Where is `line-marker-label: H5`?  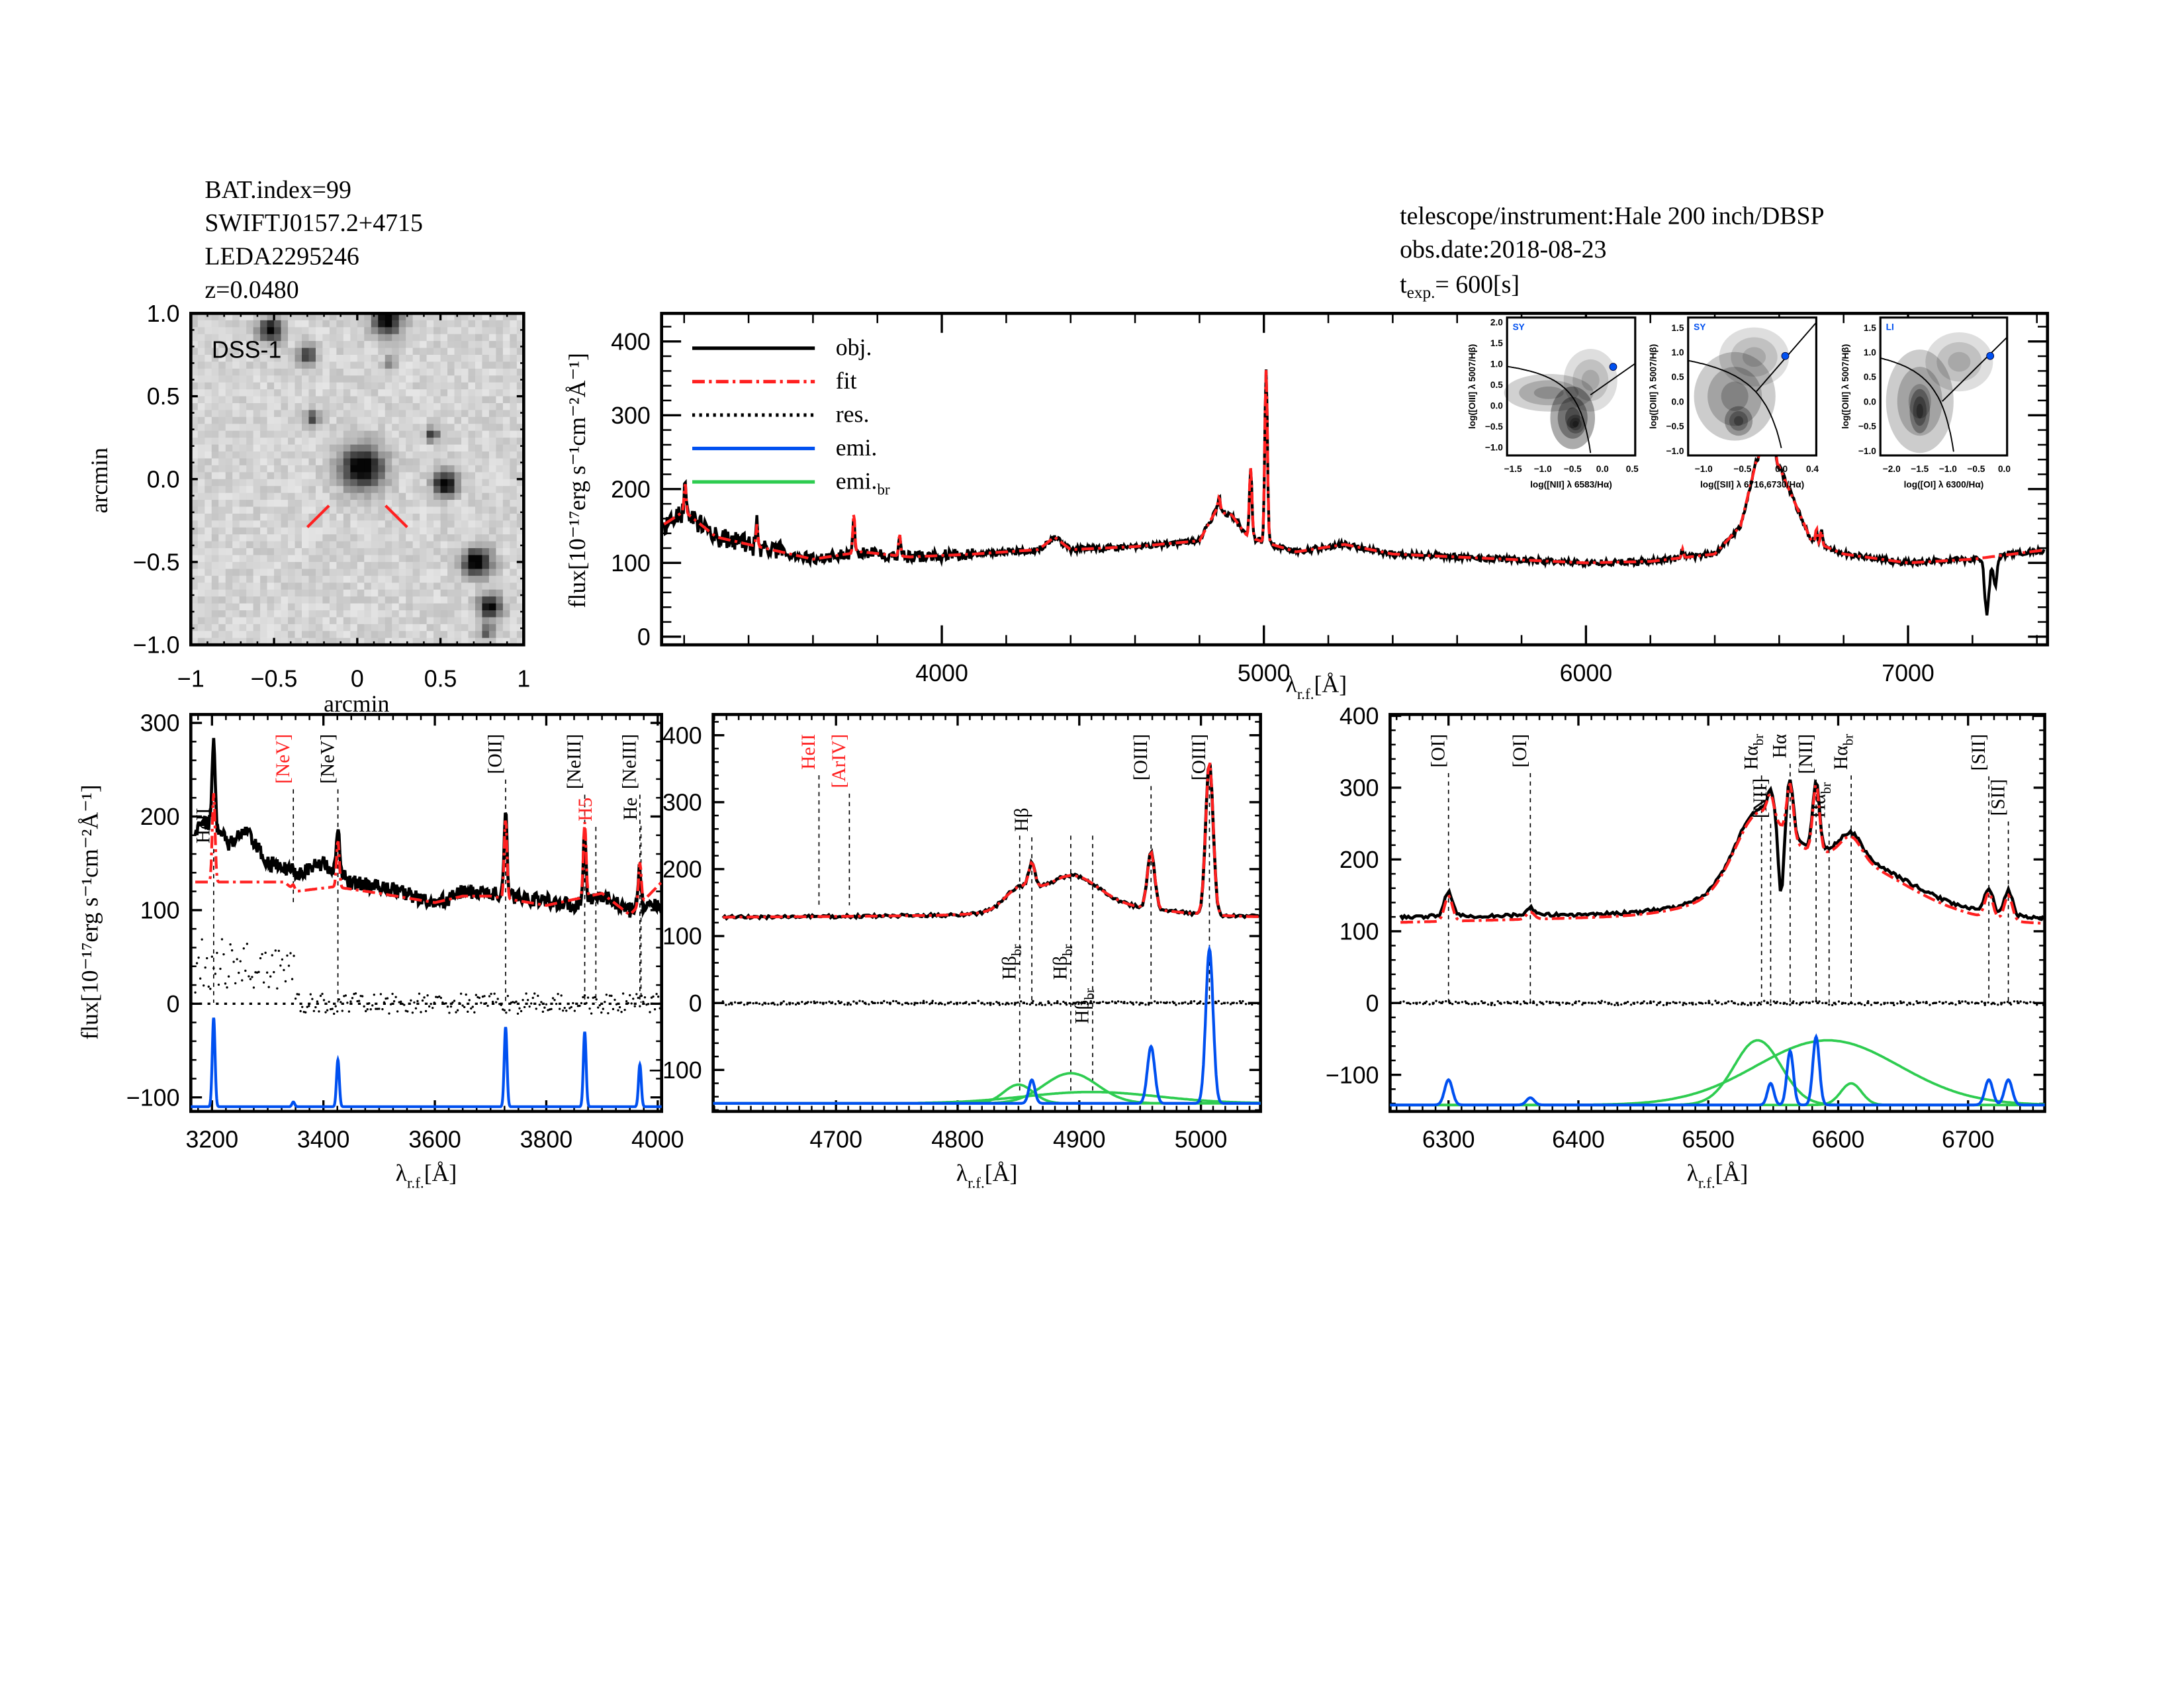
line-marker-label: H5 is located at coordinates (585, 809).